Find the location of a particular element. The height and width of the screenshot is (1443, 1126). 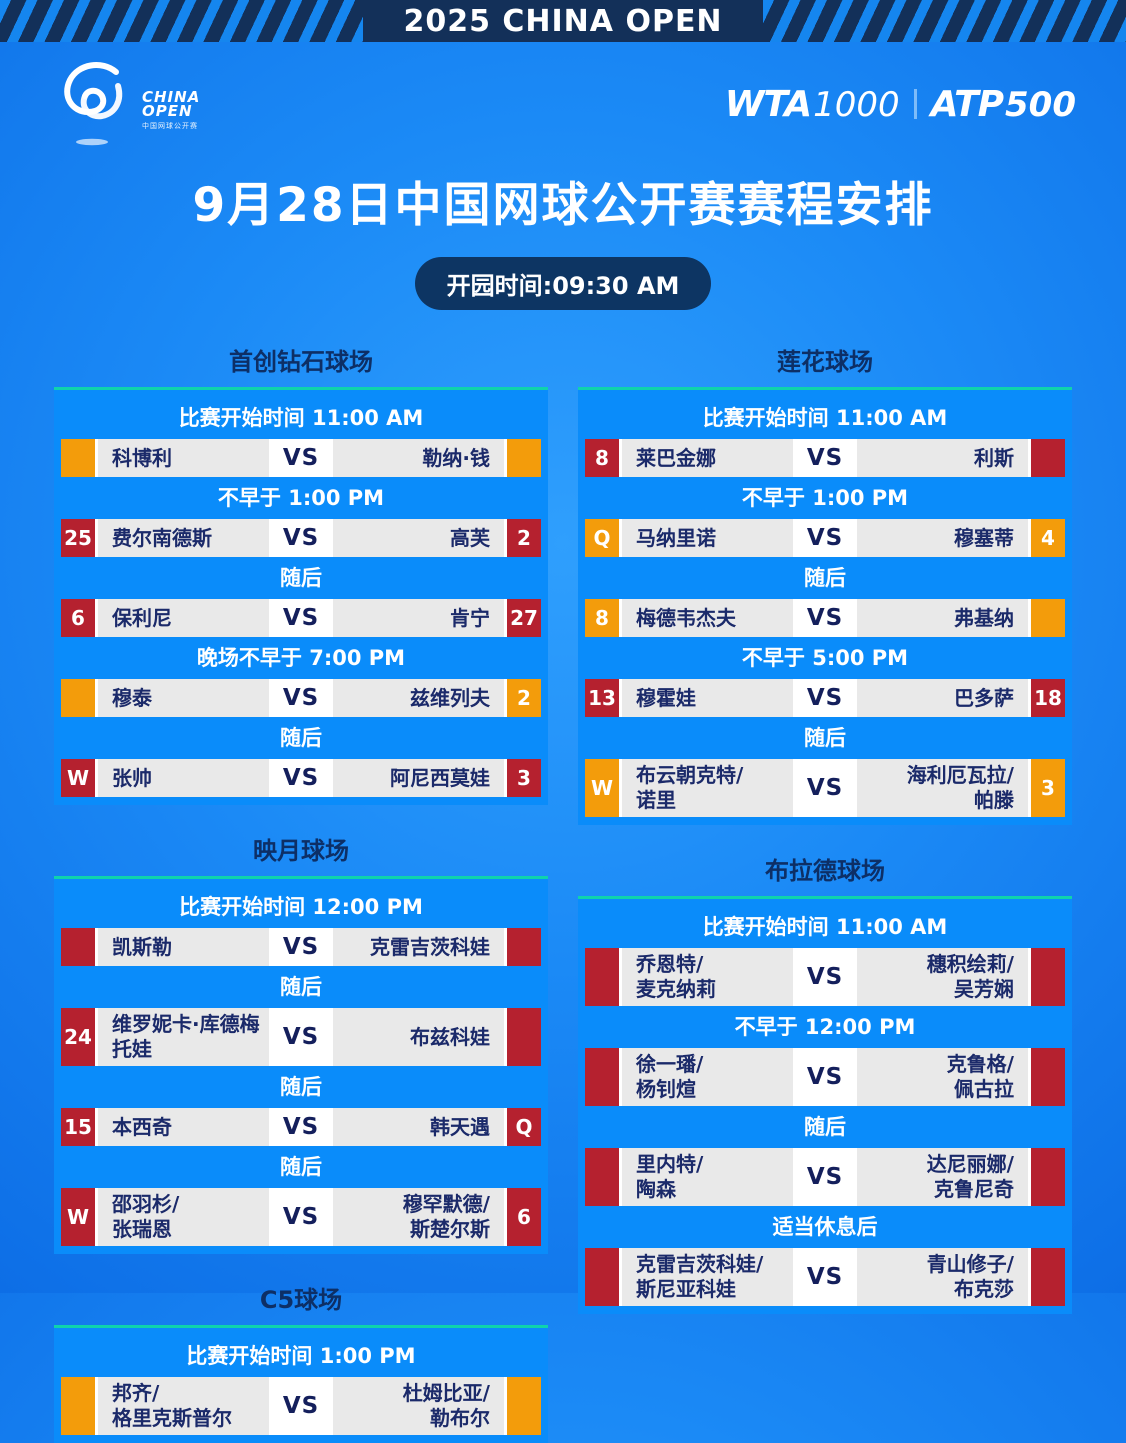

banner-stripes-right is located at coordinates (944, 21).